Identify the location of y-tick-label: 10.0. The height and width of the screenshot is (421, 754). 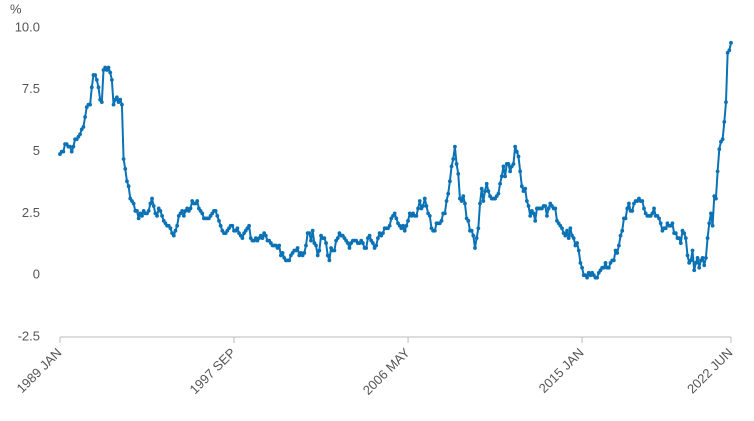
(27, 26).